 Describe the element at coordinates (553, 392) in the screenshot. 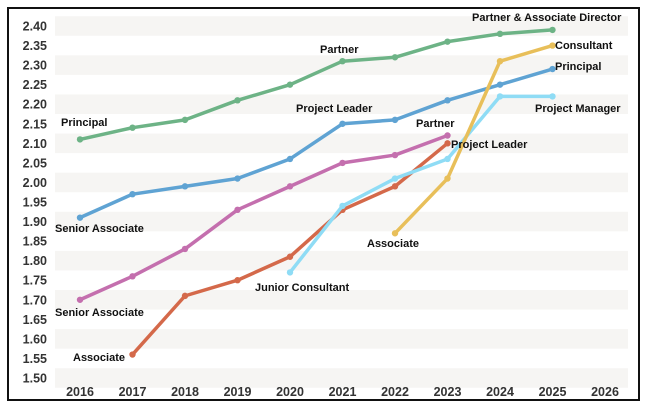

I see `x-tick-label: 2025` at that location.